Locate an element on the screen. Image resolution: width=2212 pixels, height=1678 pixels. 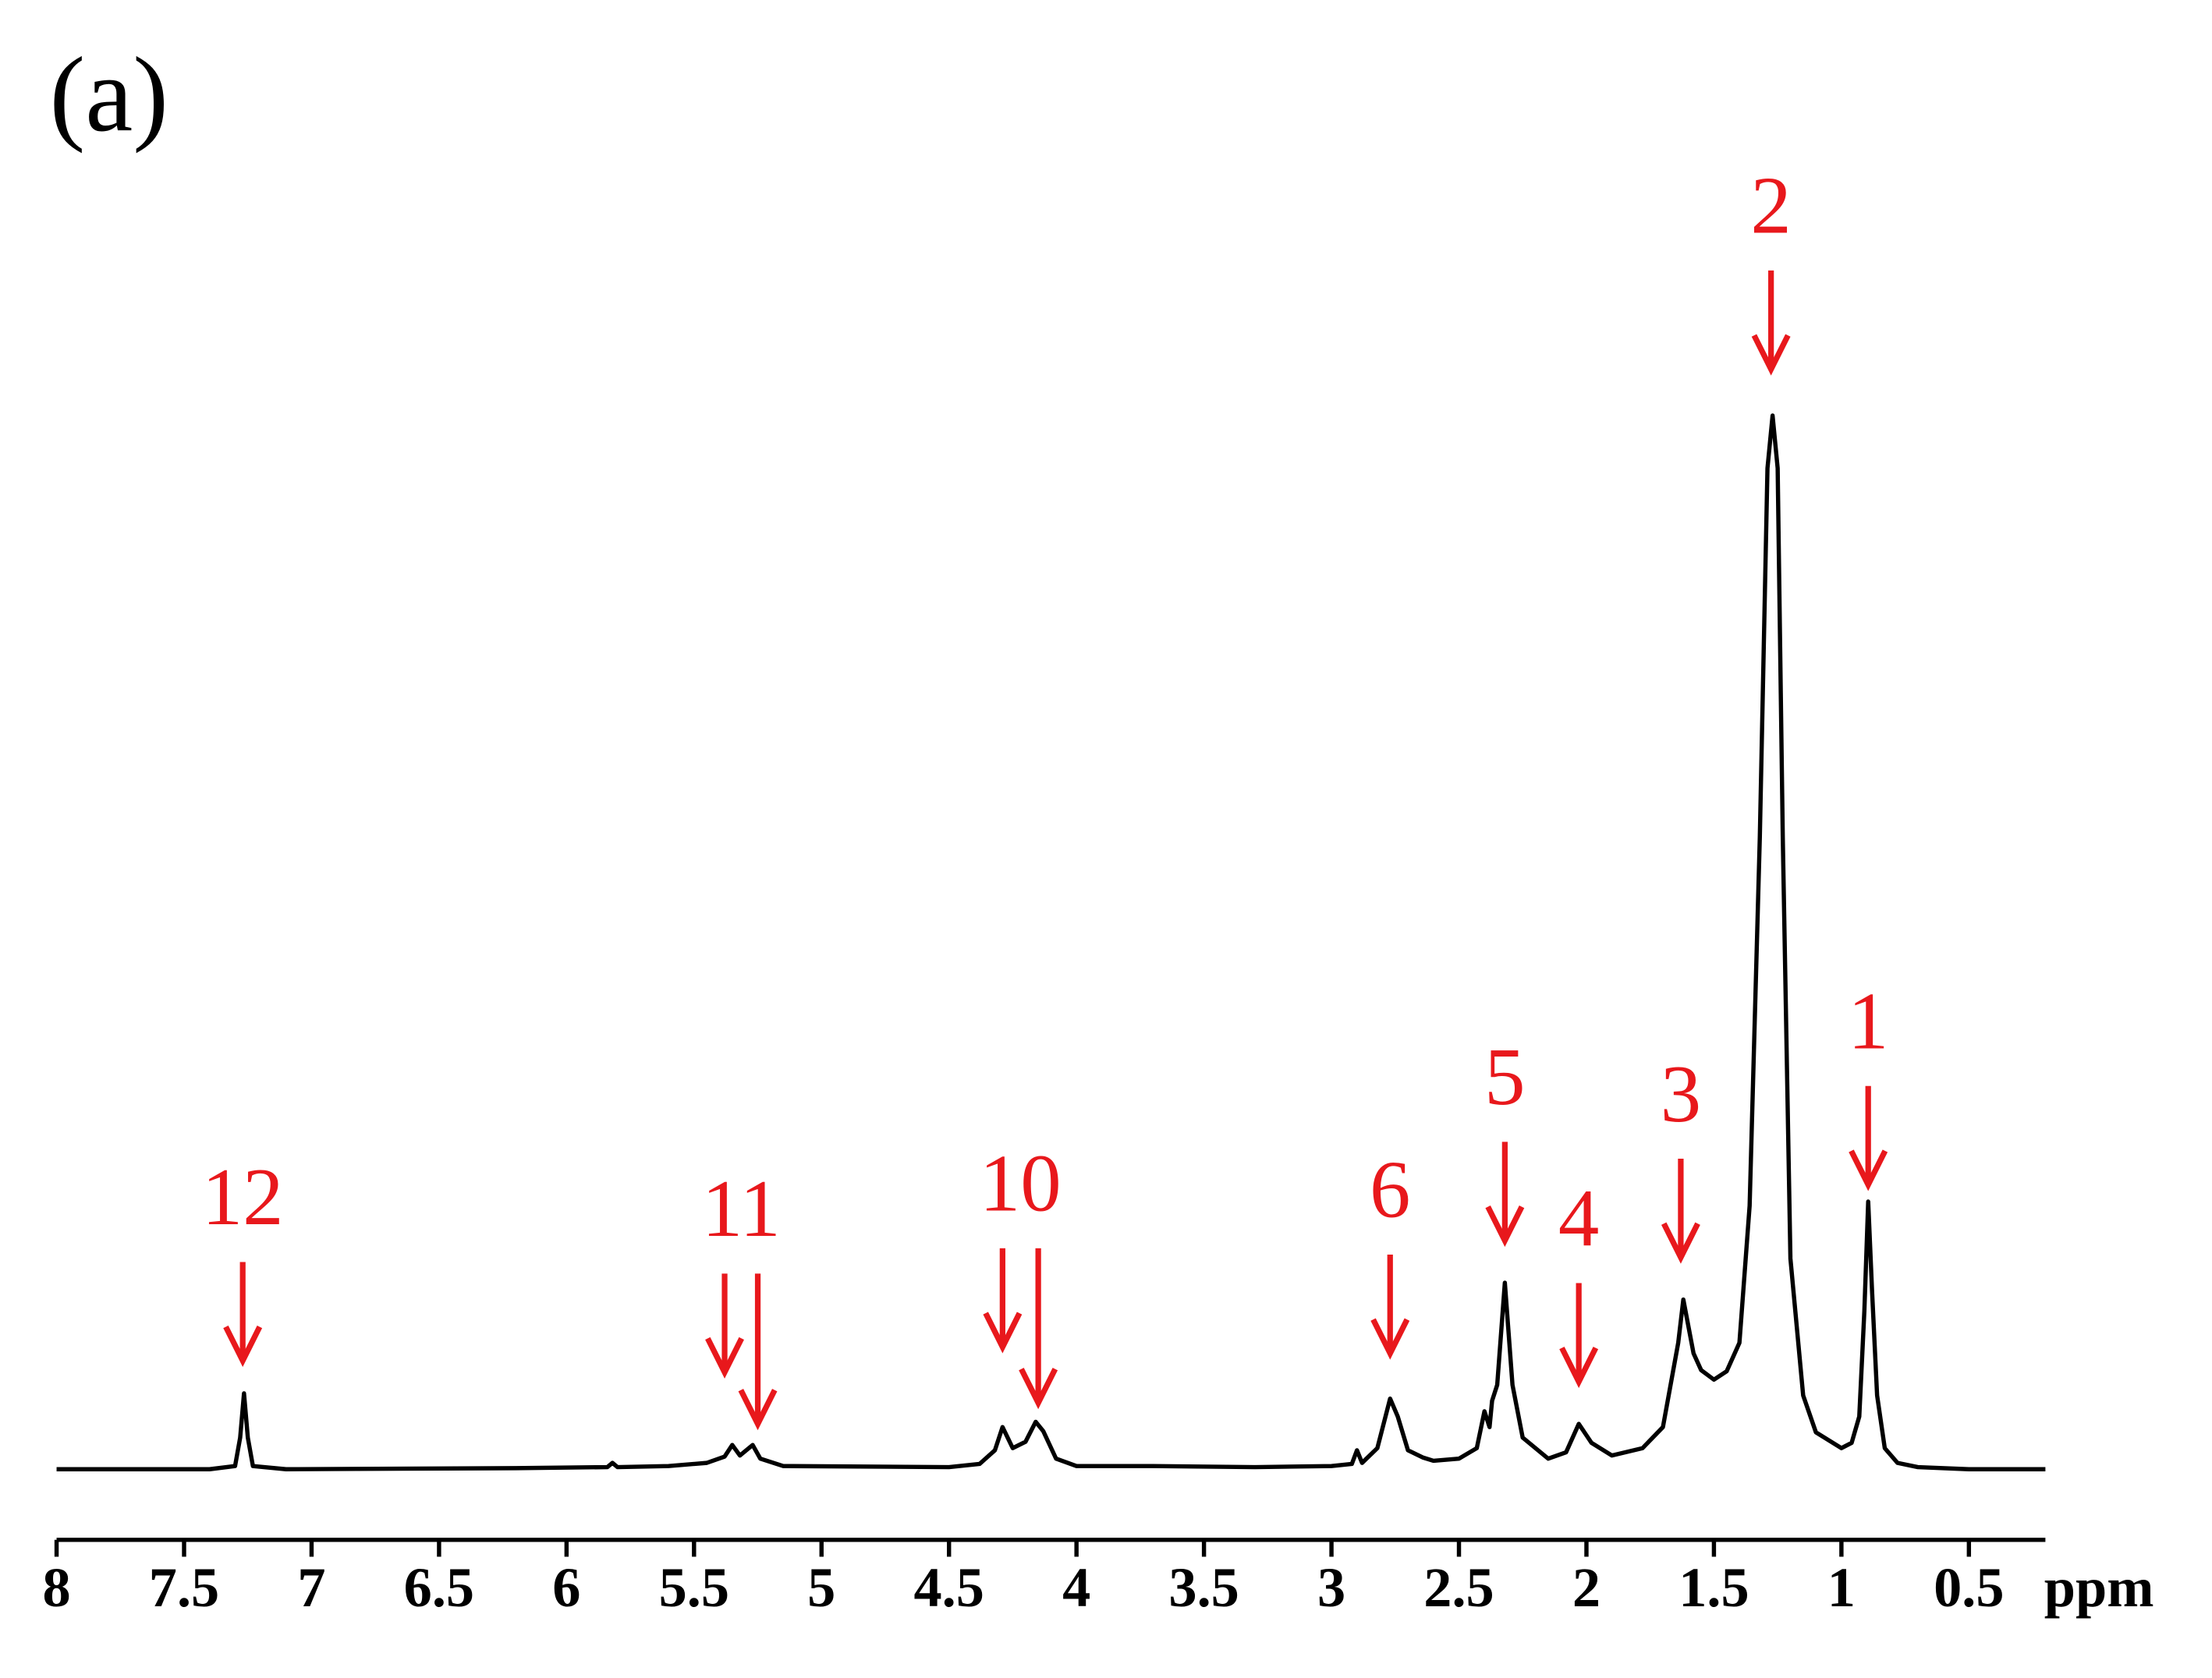
x-tick-label: 6 is located at coordinates (566, 1587).